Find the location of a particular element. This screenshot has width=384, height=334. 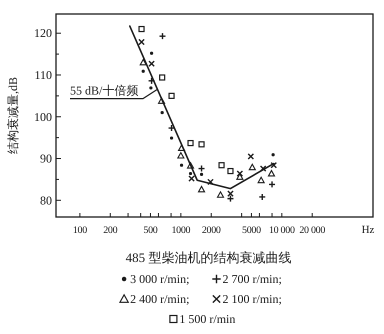

x-tick-label: 500 is located at coordinates (150, 230).